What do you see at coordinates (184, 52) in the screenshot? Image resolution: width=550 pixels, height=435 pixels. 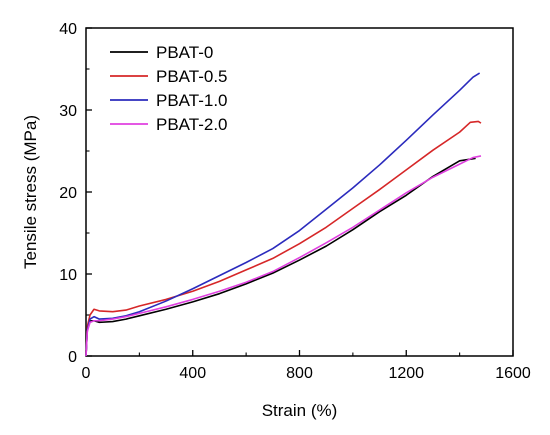 I see `legend-label-pbat-0: PBAT-0` at bounding box center [184, 52].